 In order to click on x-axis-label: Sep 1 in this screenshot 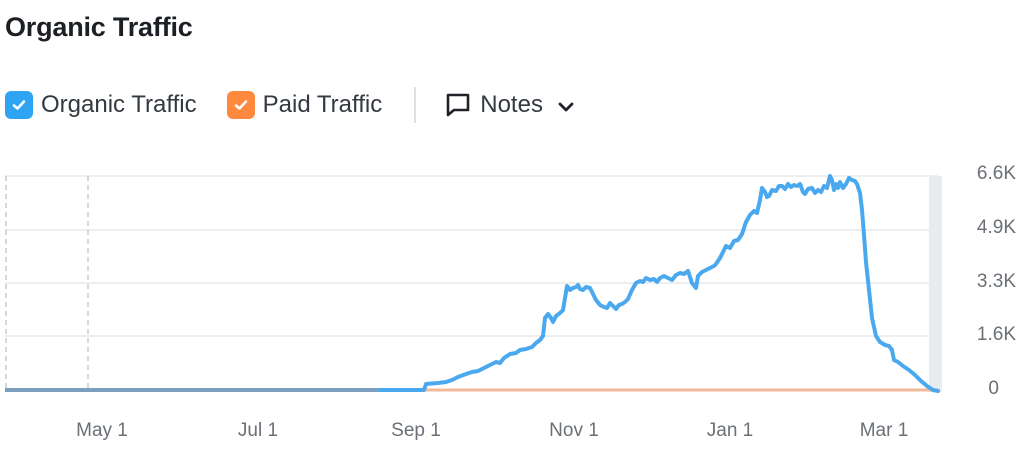, I will do `click(416, 430)`.